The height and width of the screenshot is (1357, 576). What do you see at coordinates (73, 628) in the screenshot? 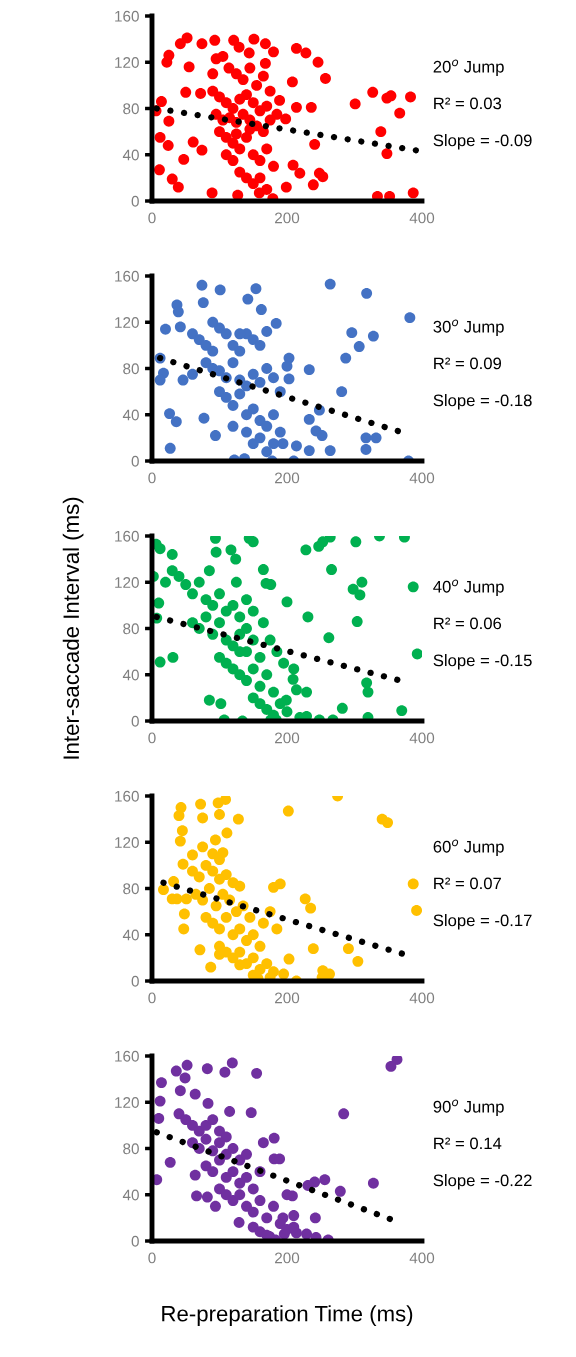
I see `y-axis-title: Inter-saccade Interval (ms)` at bounding box center [73, 628].